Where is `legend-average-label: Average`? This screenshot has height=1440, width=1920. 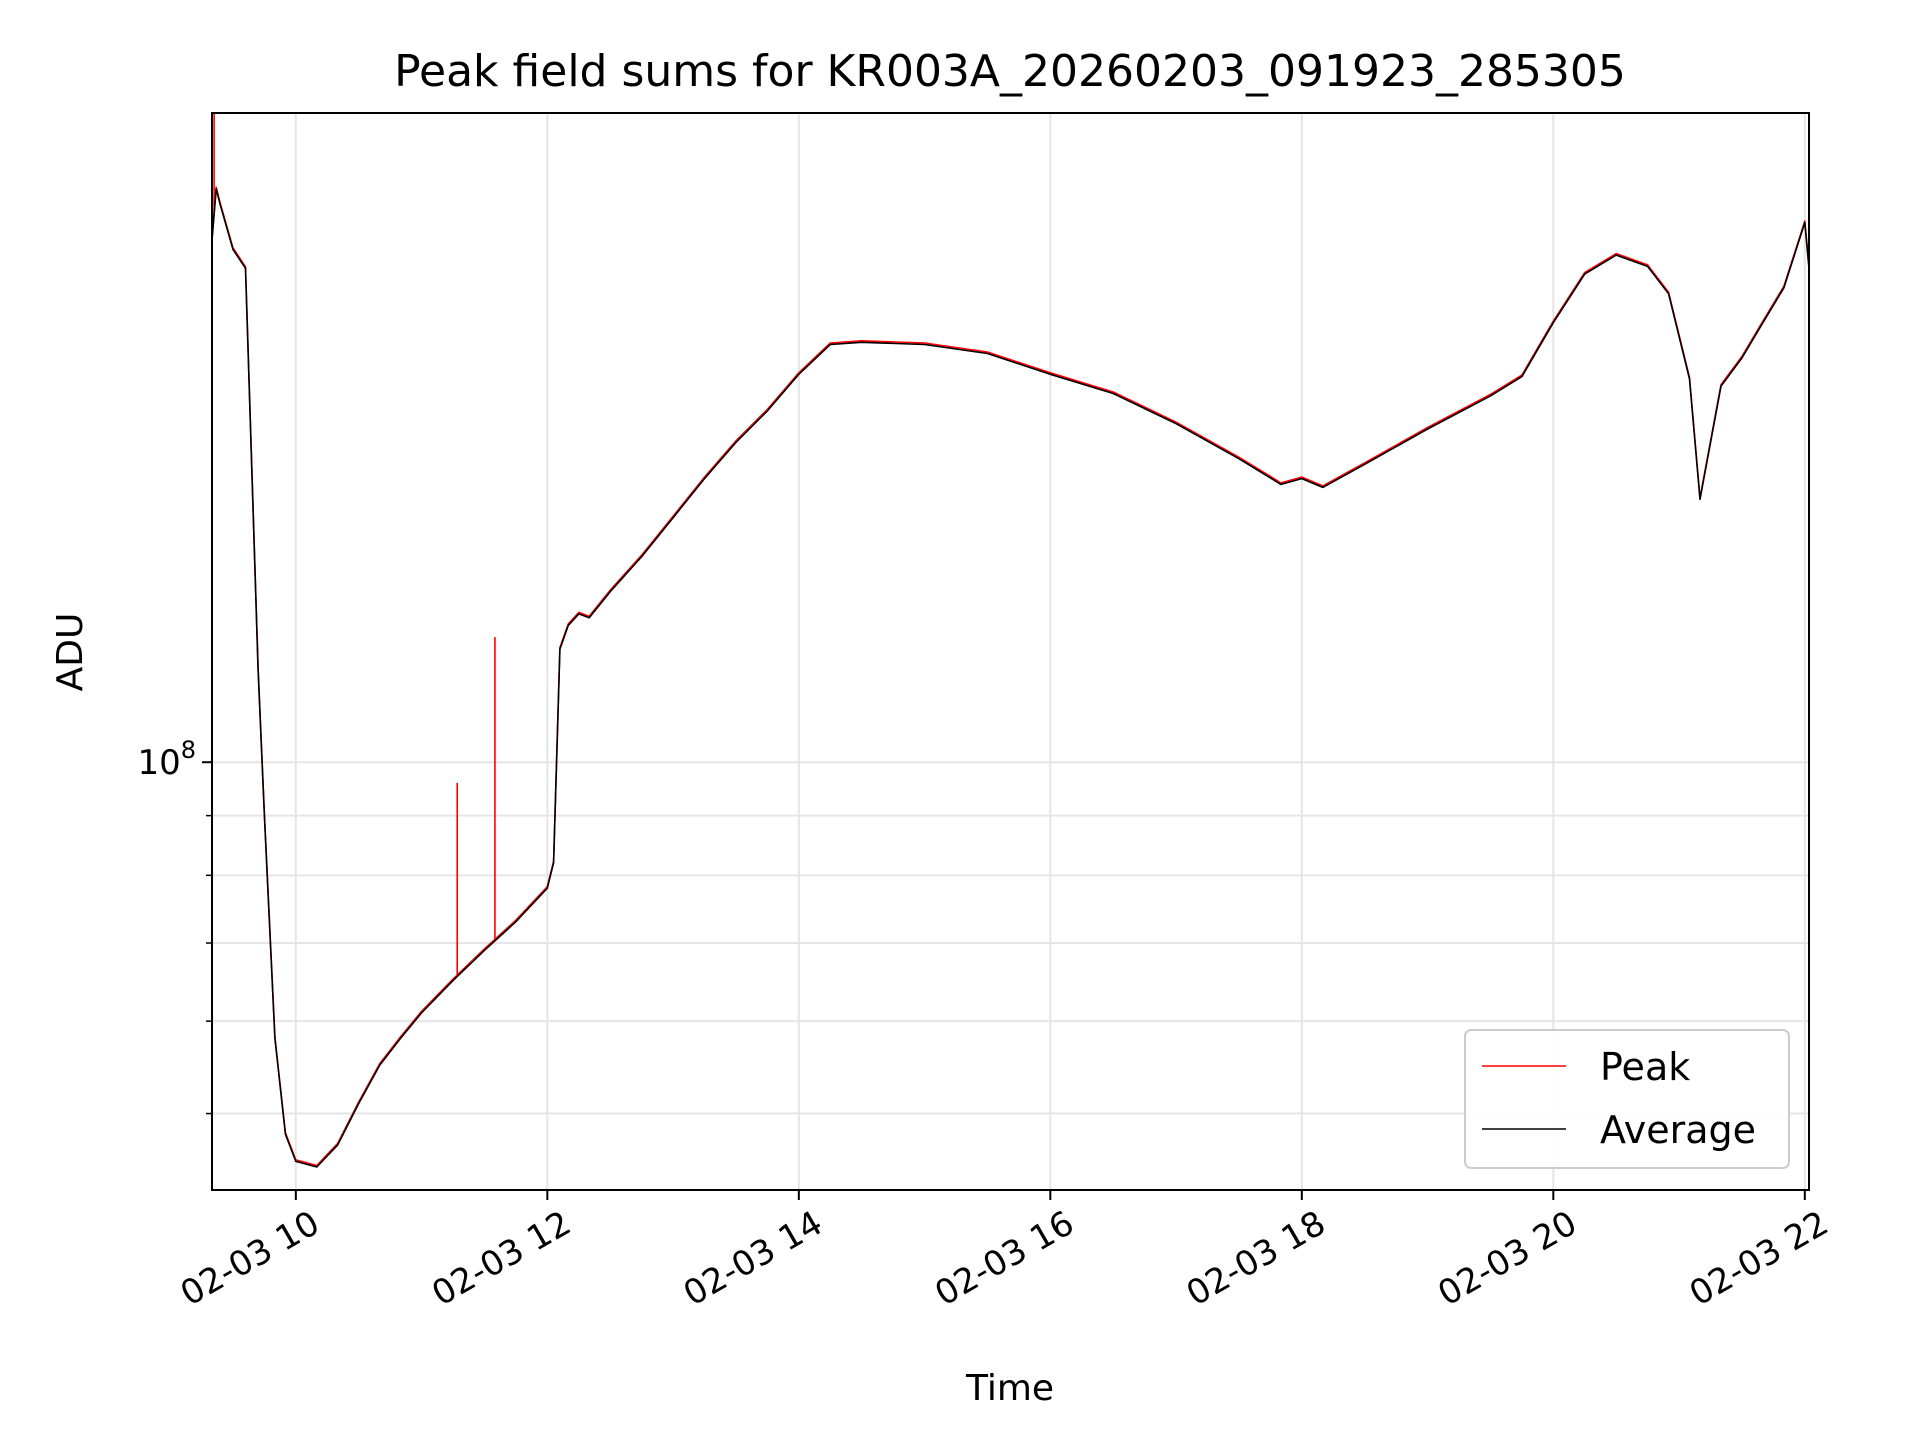 legend-average-label: Average is located at coordinates (1678, 1130).